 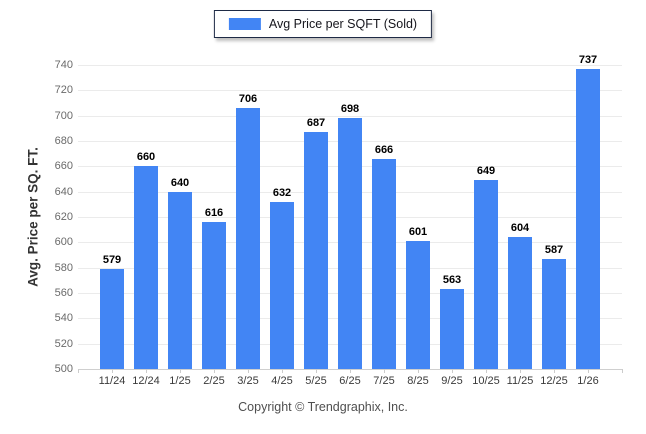 I want to click on y-tick-label: 700, so click(x=63, y=115).